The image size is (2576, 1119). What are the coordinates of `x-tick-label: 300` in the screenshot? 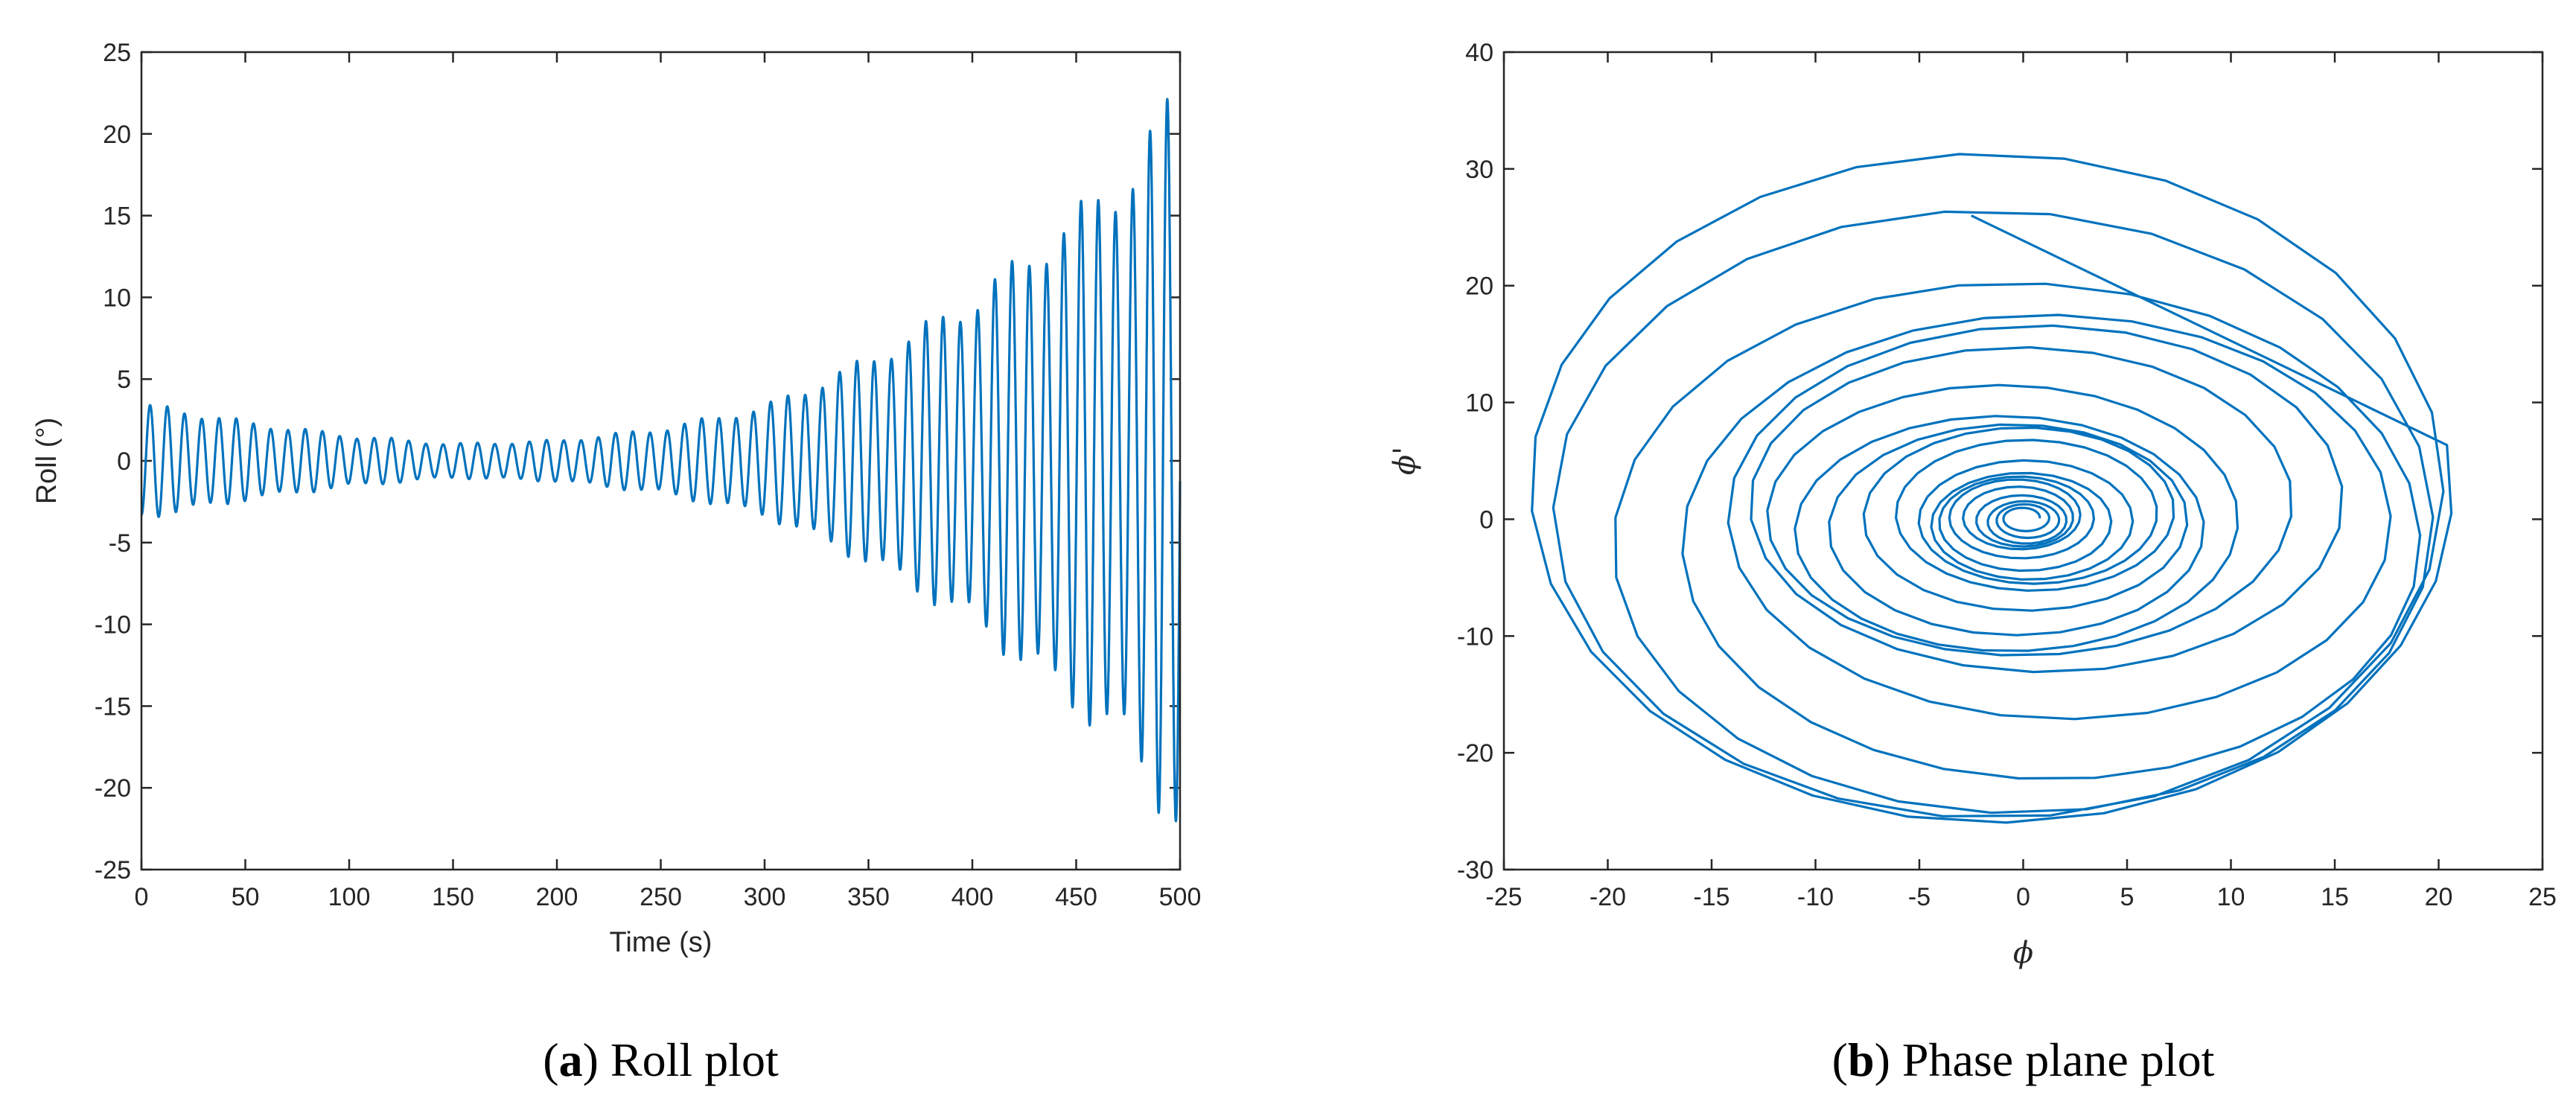 It's located at (765, 897).